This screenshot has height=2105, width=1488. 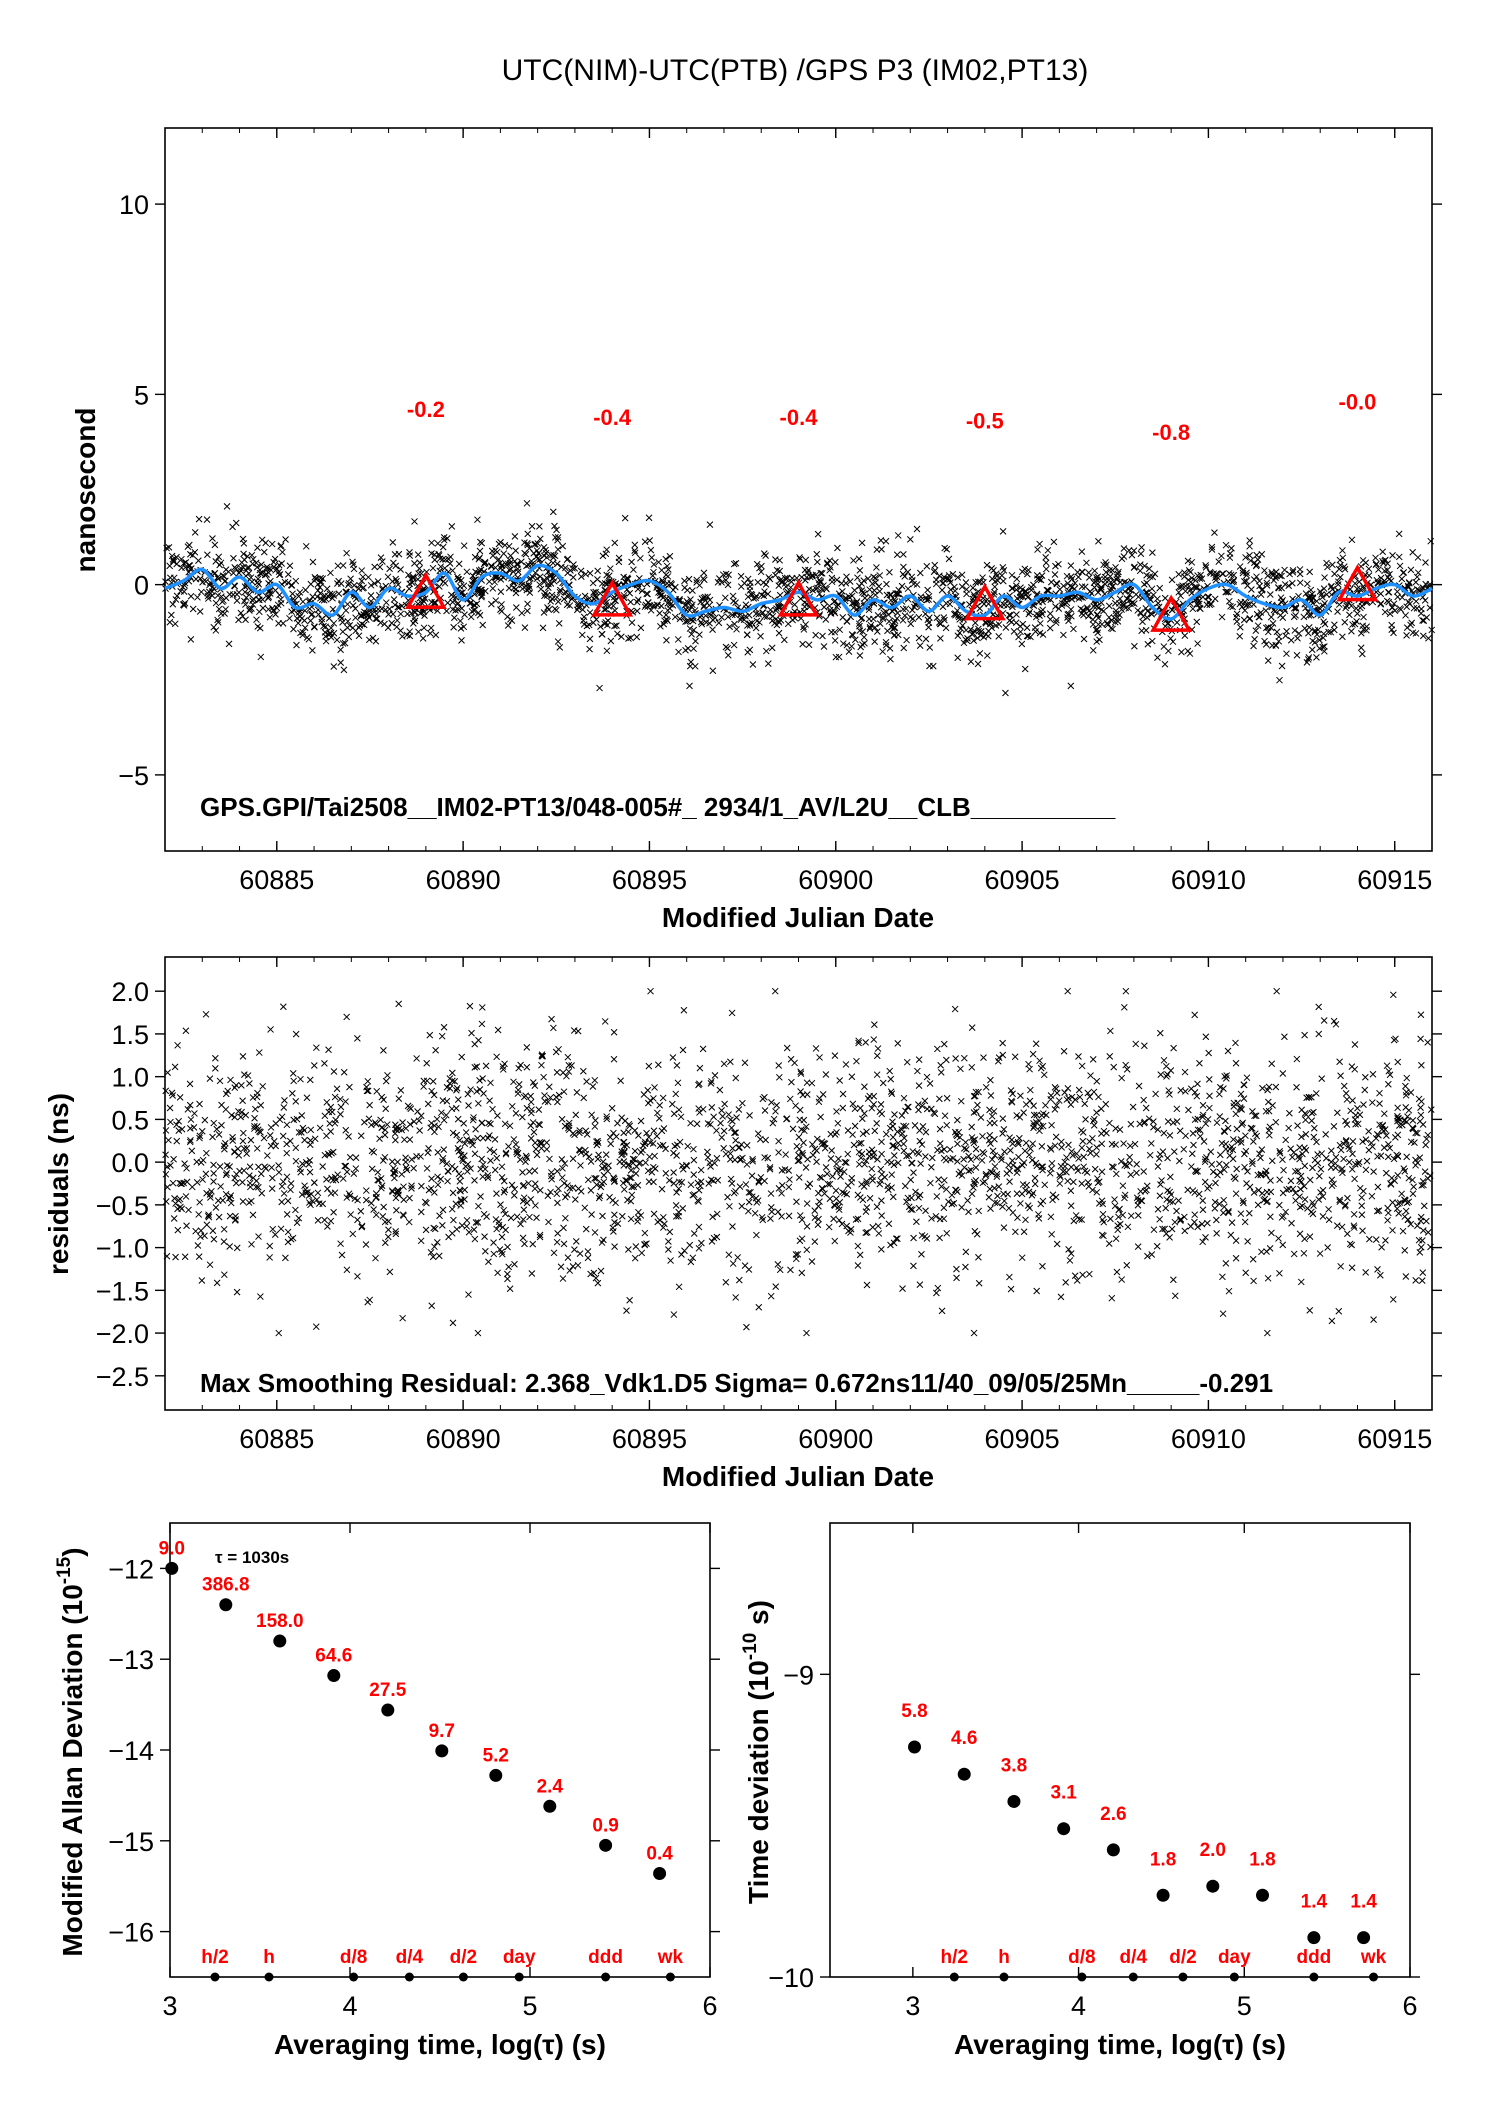 I want to click on main-xlabel: Modified Julian Date, so click(x=798, y=917).